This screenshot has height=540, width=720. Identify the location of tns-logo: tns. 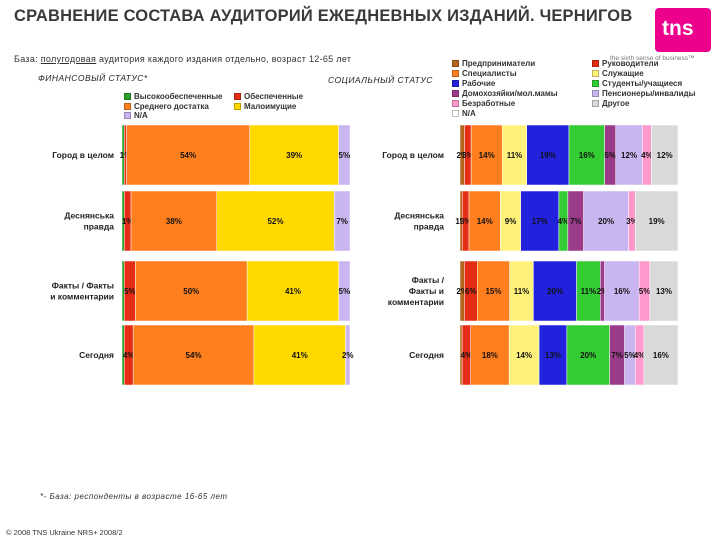
(683, 30).